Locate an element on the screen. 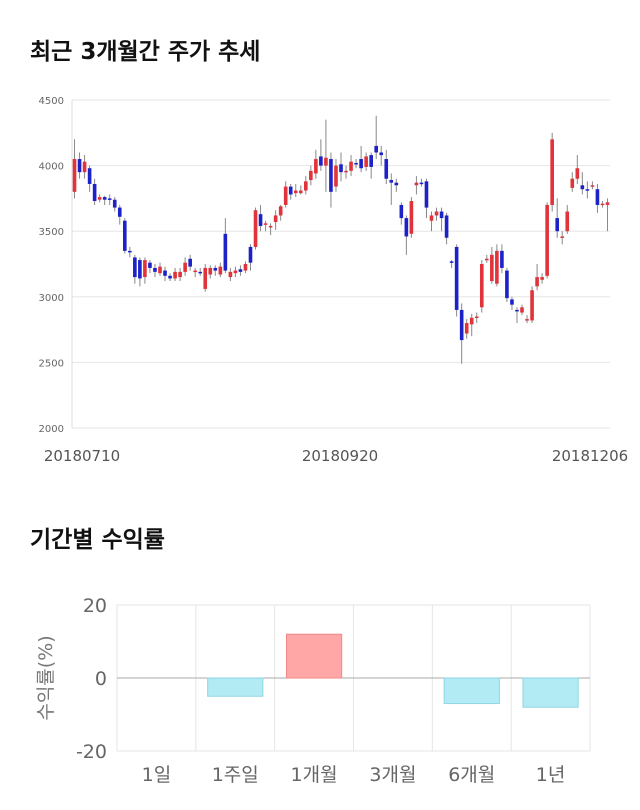 Image resolution: width=640 pixels, height=810 pixels. stock-trend-title: 최근 3개월간 주가 추세 is located at coordinates (145, 52).